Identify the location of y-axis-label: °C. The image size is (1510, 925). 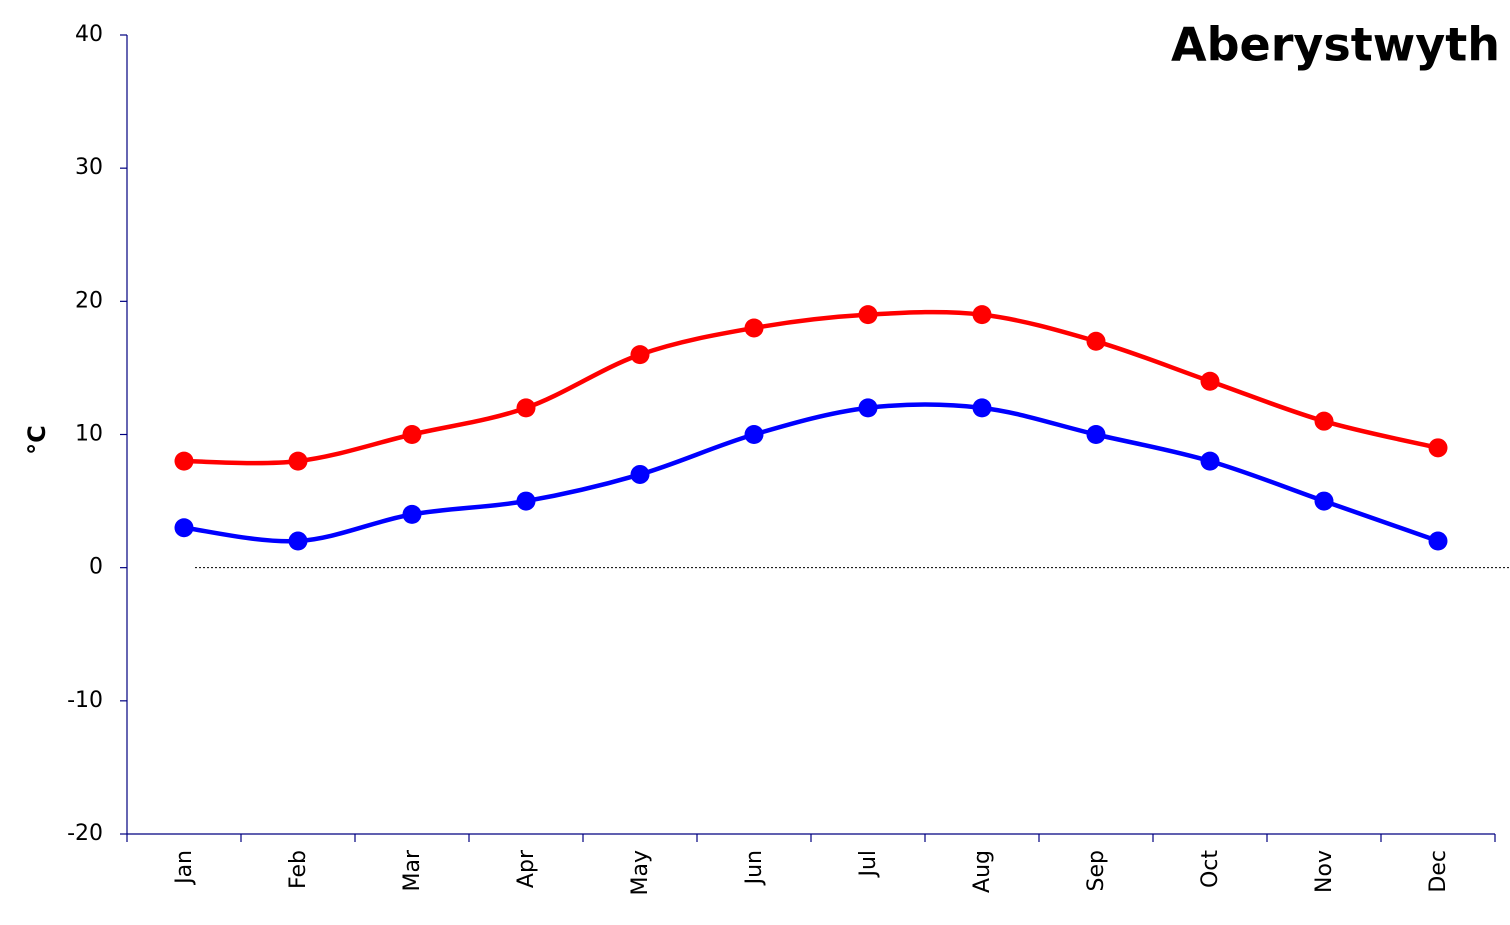
(37, 440).